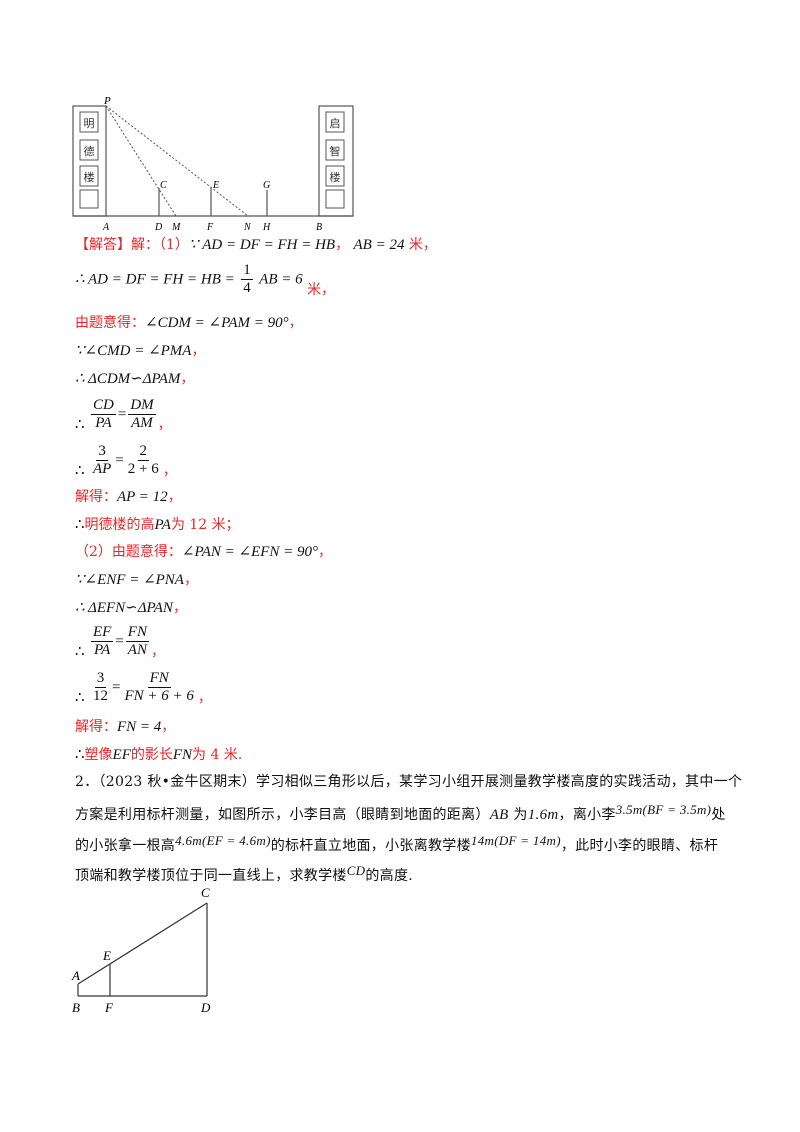 Image resolution: width=800 pixels, height=1132 pixels. What do you see at coordinates (141, 950) in the screenshot?
I see `figure-benchmark-pole: C E A B F D` at bounding box center [141, 950].